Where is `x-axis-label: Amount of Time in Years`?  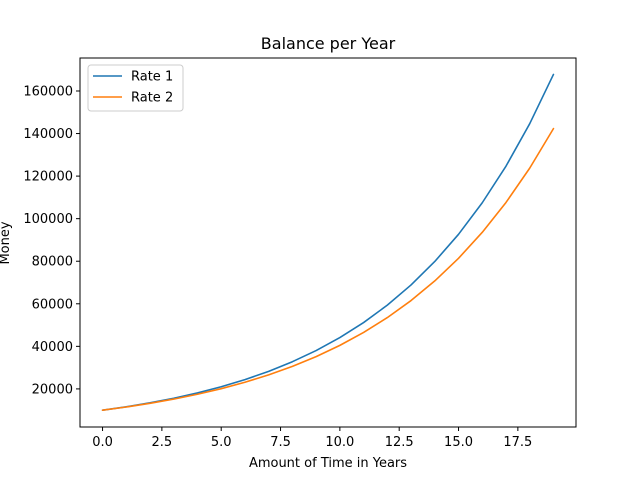
x-axis-label: Amount of Time in Years is located at coordinates (328, 463).